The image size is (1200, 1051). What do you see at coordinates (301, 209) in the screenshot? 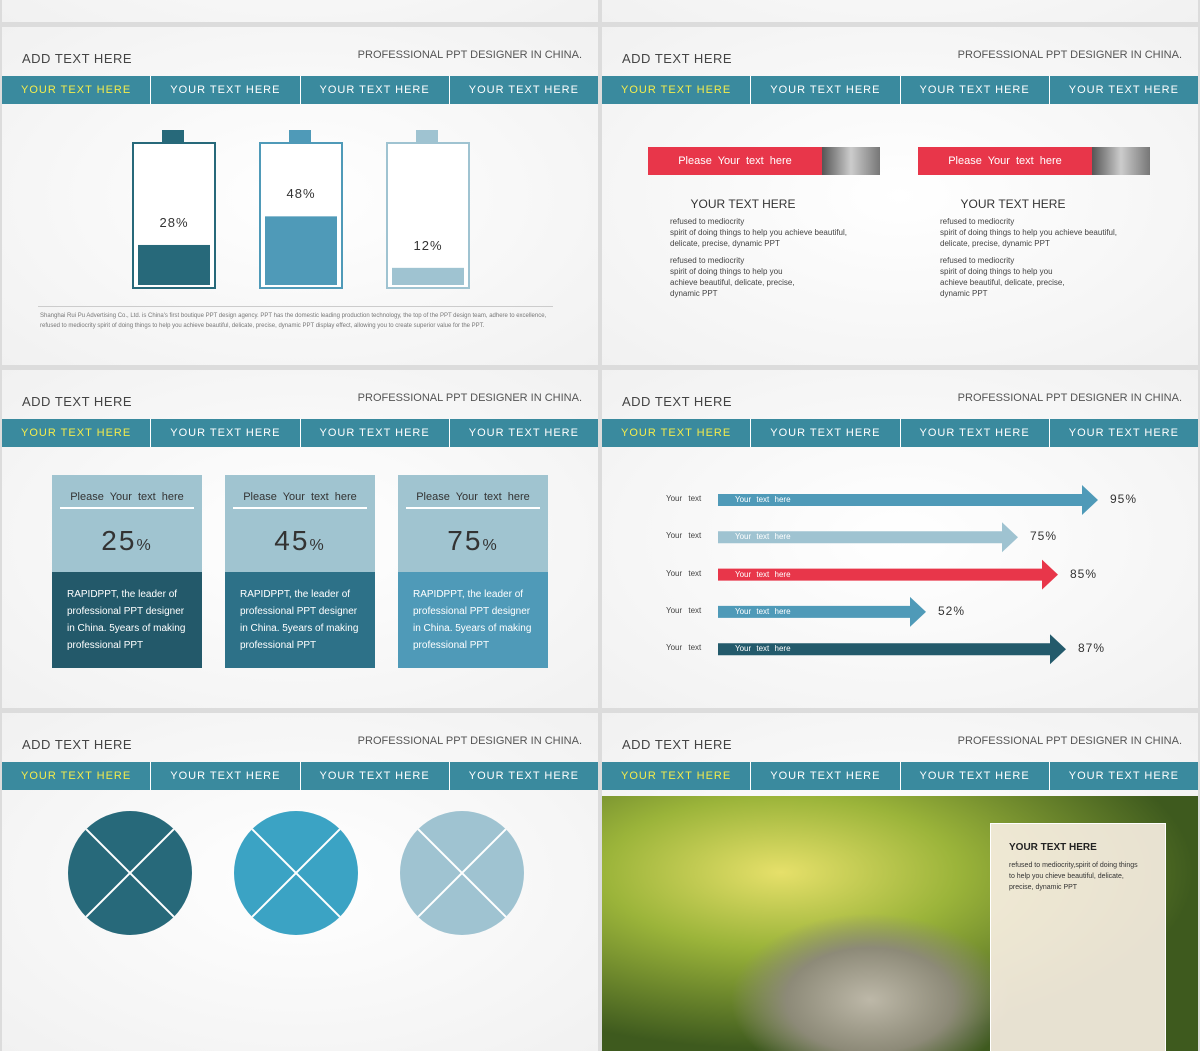
I see `battery-chart` at bounding box center [301, 209].